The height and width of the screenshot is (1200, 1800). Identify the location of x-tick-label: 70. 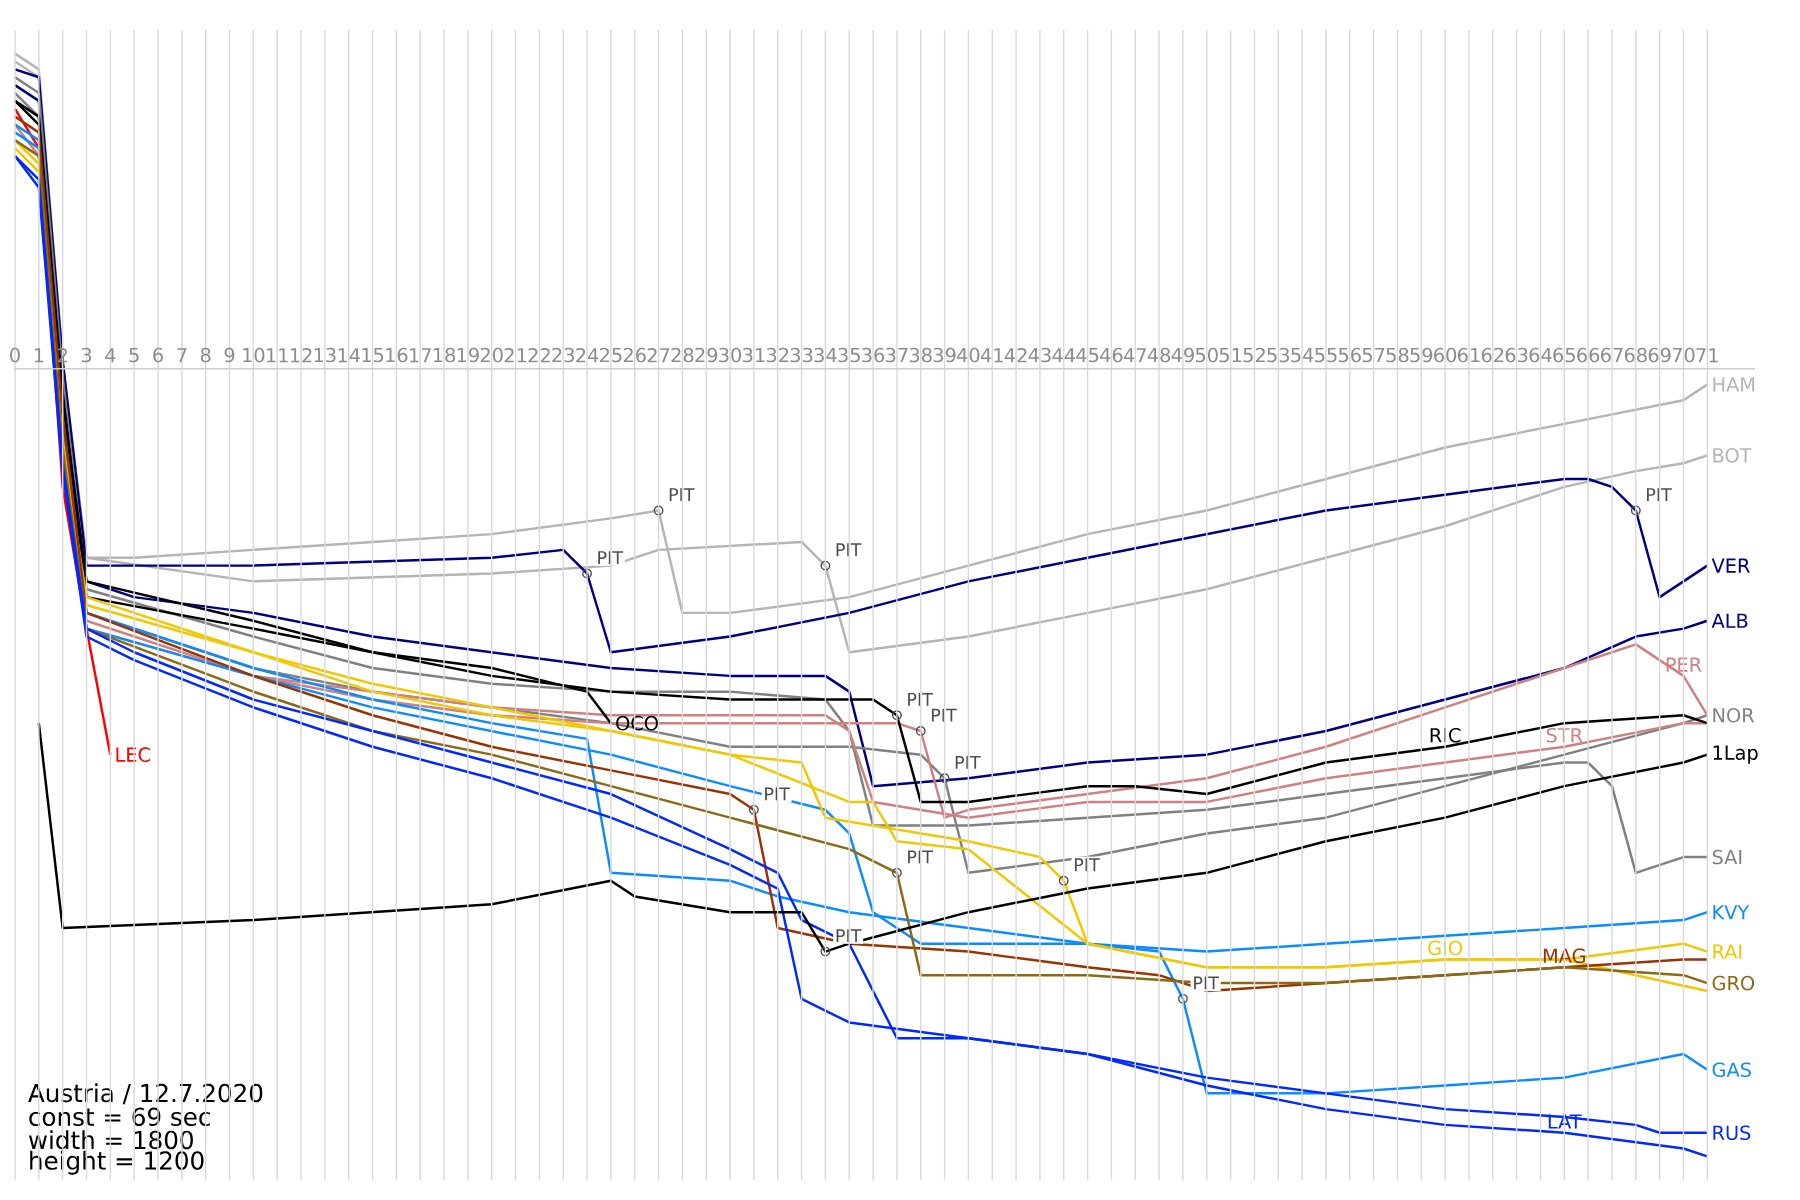
(1683, 355).